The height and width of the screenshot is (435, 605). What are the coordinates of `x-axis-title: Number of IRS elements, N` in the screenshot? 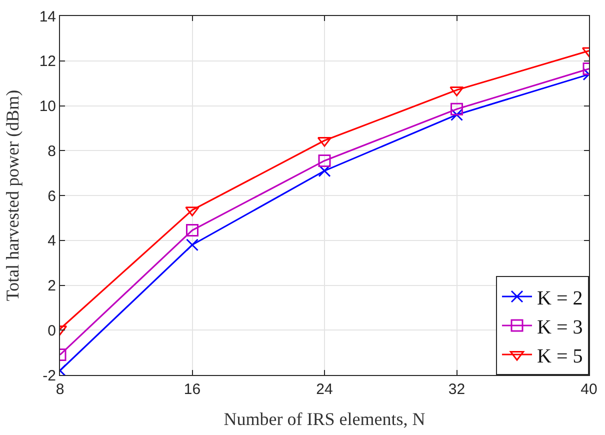 It's located at (325, 419).